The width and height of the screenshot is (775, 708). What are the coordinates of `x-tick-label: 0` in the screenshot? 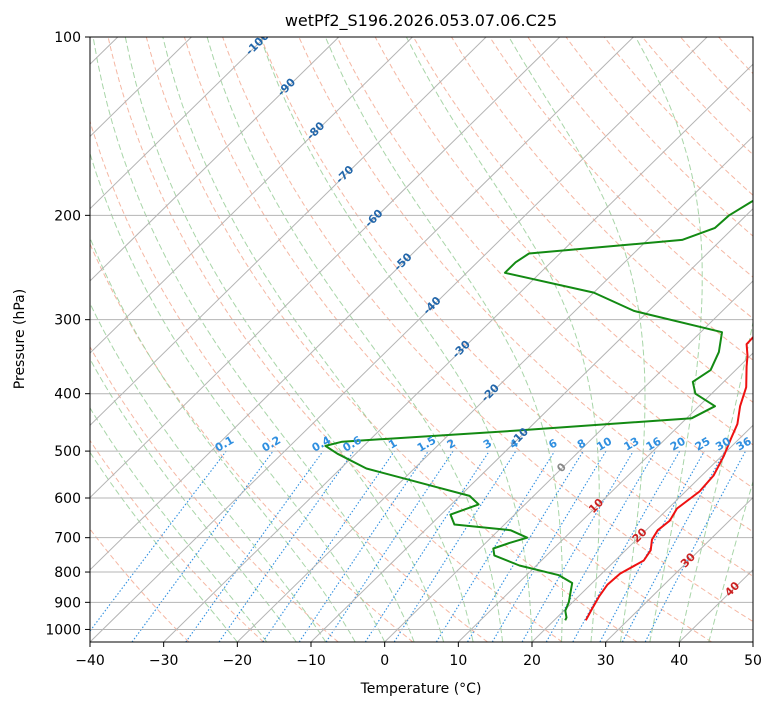 It's located at (384, 661).